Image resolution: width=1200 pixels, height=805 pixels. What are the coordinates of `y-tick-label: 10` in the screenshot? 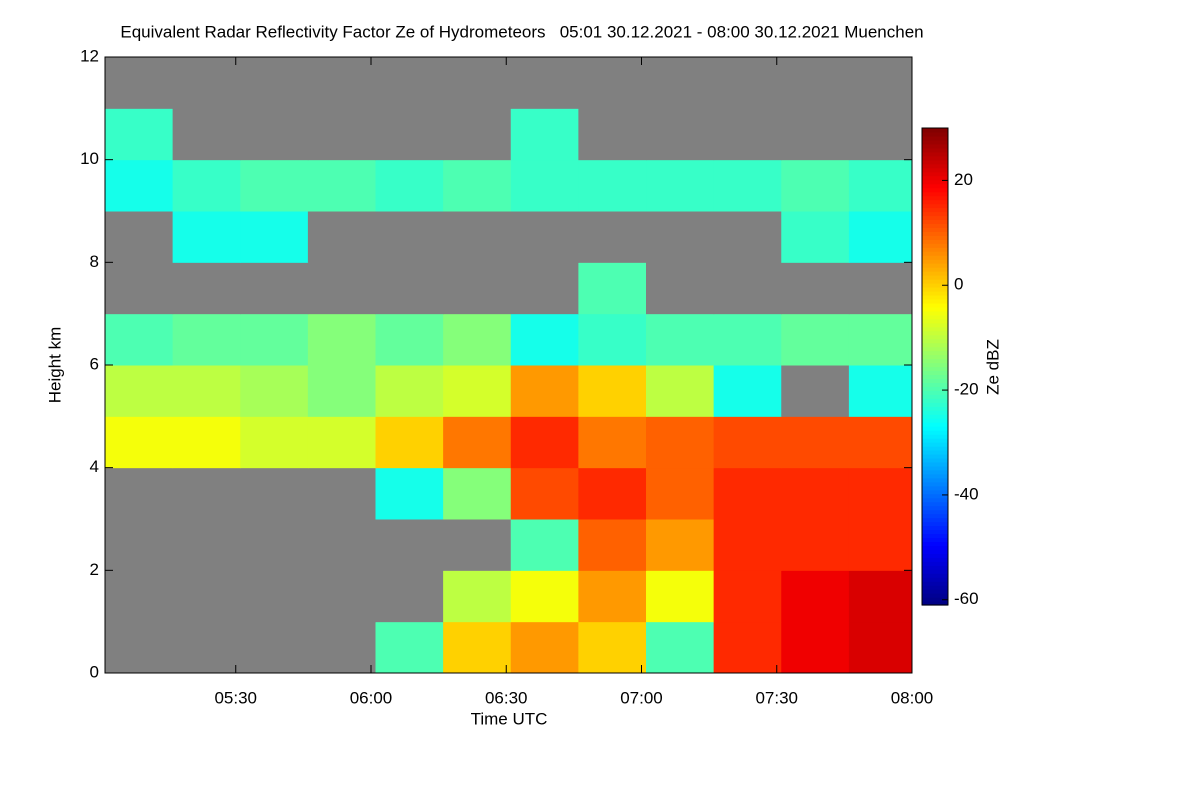 It's located at (89, 158).